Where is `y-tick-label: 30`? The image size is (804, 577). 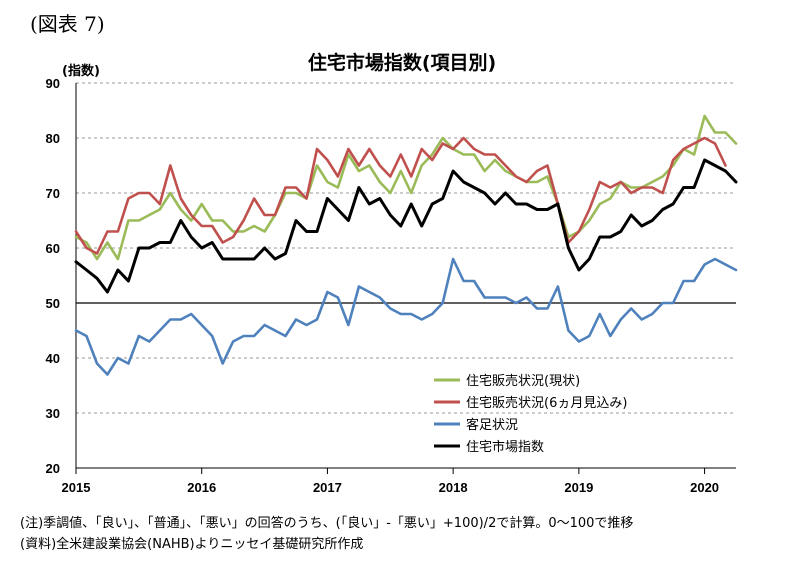
y-tick-label: 30 is located at coordinates (53, 413).